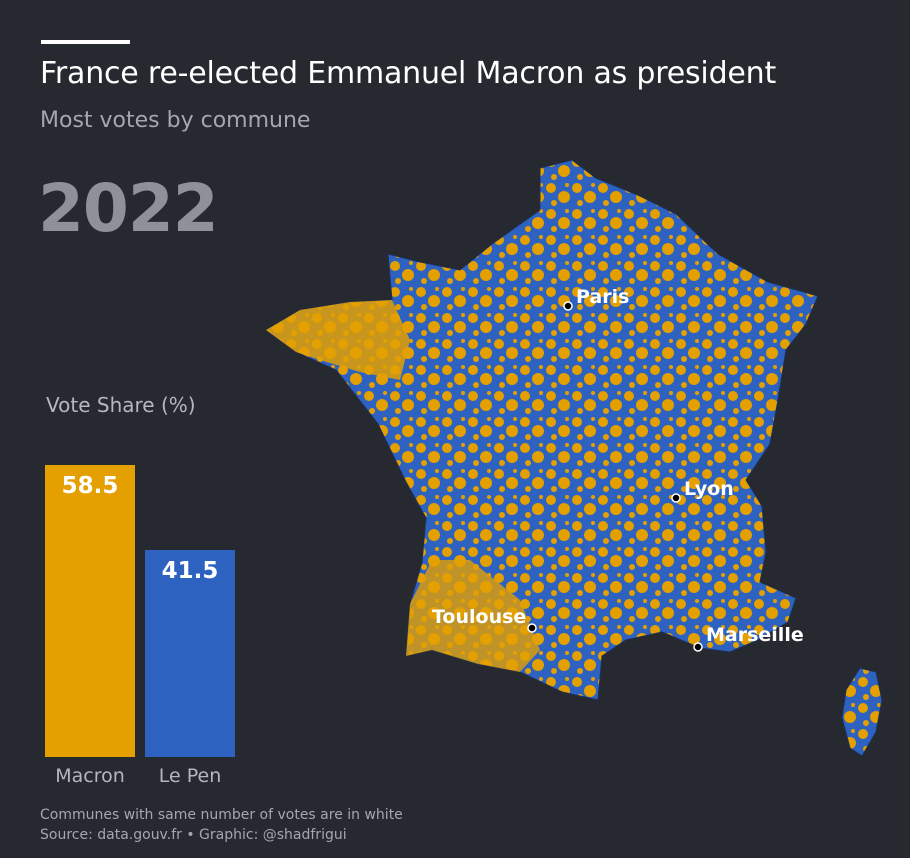 Image resolution: width=910 pixels, height=858 pixels. What do you see at coordinates (755, 635) in the screenshot?
I see `city-label-marseille: Marseille` at bounding box center [755, 635].